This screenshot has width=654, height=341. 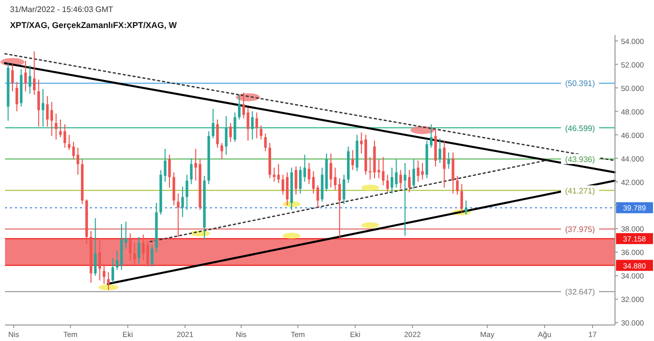 What do you see at coordinates (62, 9) in the screenshot?
I see `chart-title: 31/Mar/2022 - 15:46:03 GMT` at bounding box center [62, 9].